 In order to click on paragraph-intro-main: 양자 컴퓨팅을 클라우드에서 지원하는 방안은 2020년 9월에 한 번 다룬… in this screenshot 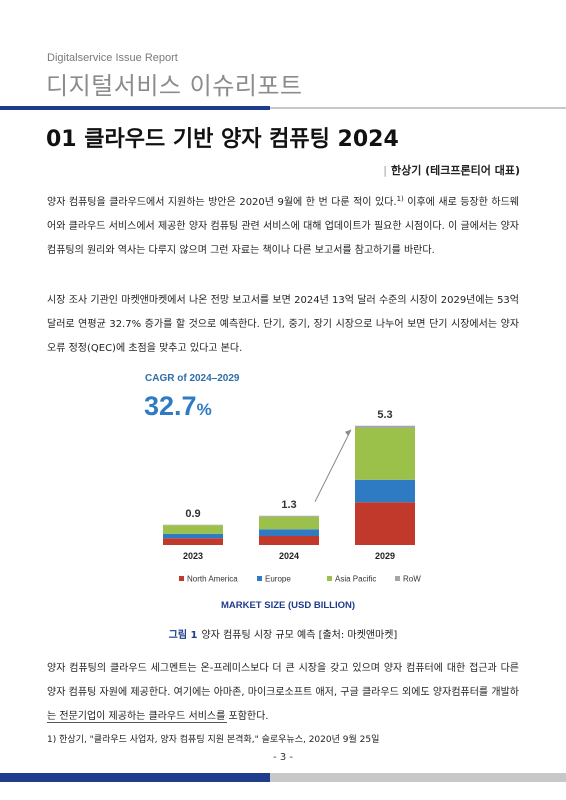, I will do `click(222, 202)`.